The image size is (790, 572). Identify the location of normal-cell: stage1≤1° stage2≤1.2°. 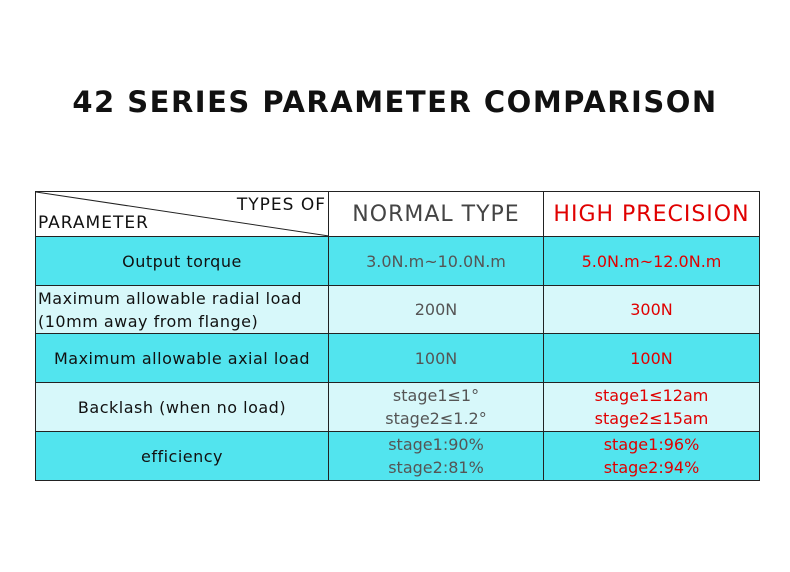
(436, 407).